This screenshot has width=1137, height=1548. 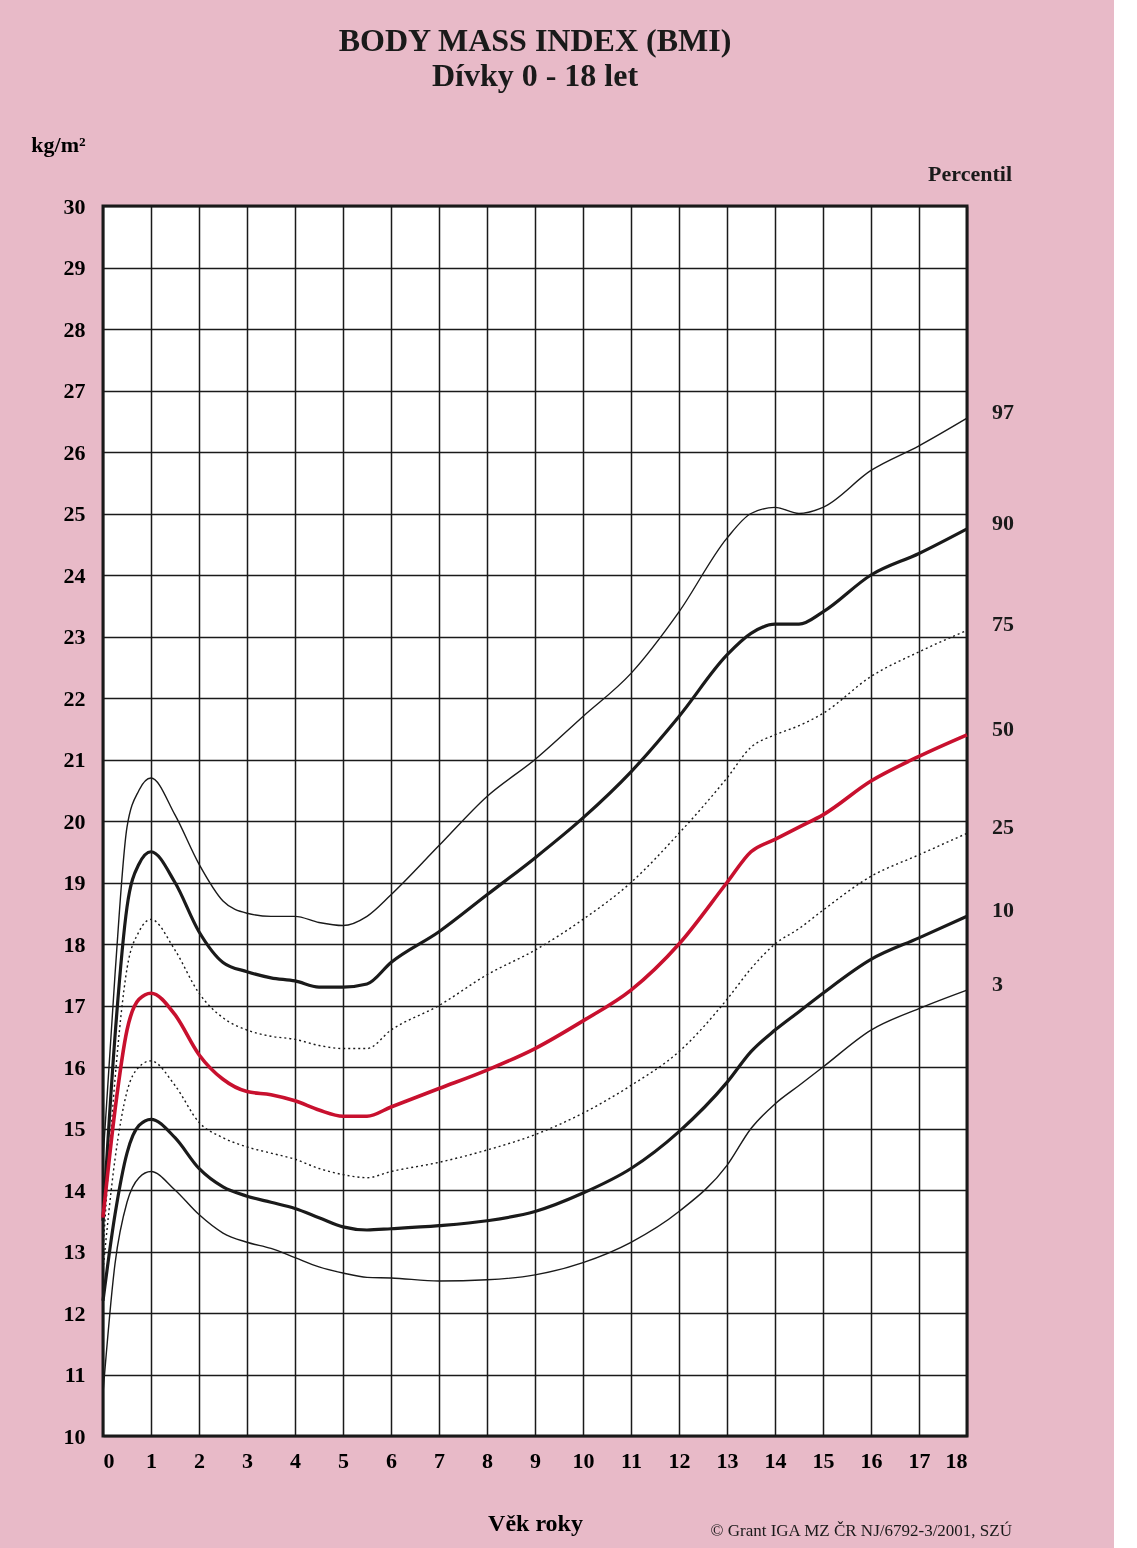 I want to click on x-axis-title: Věk roky, so click(x=535, y=1522).